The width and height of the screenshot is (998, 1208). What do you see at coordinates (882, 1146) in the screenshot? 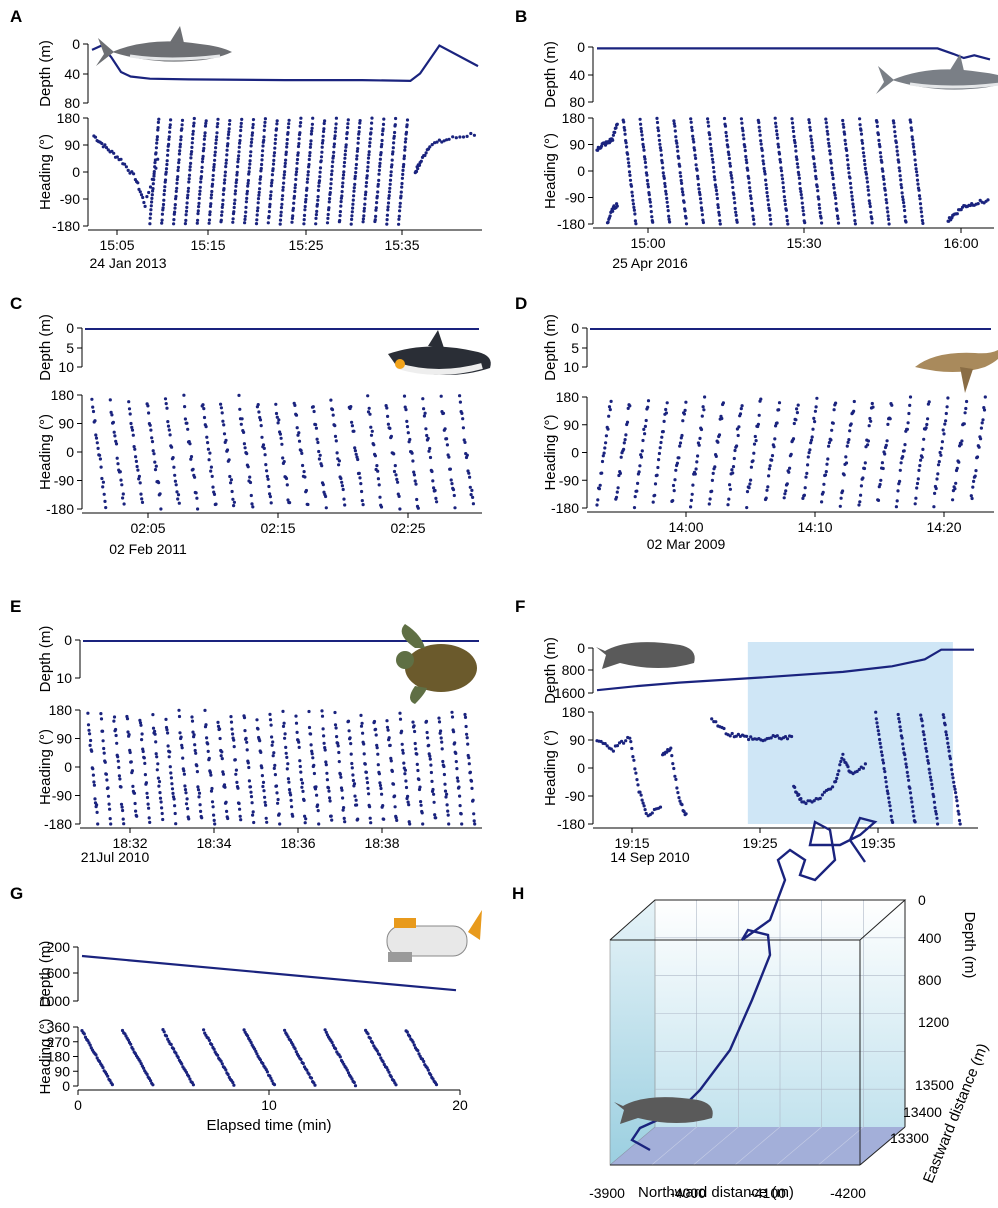
I see `box-edge` at bounding box center [882, 1146].